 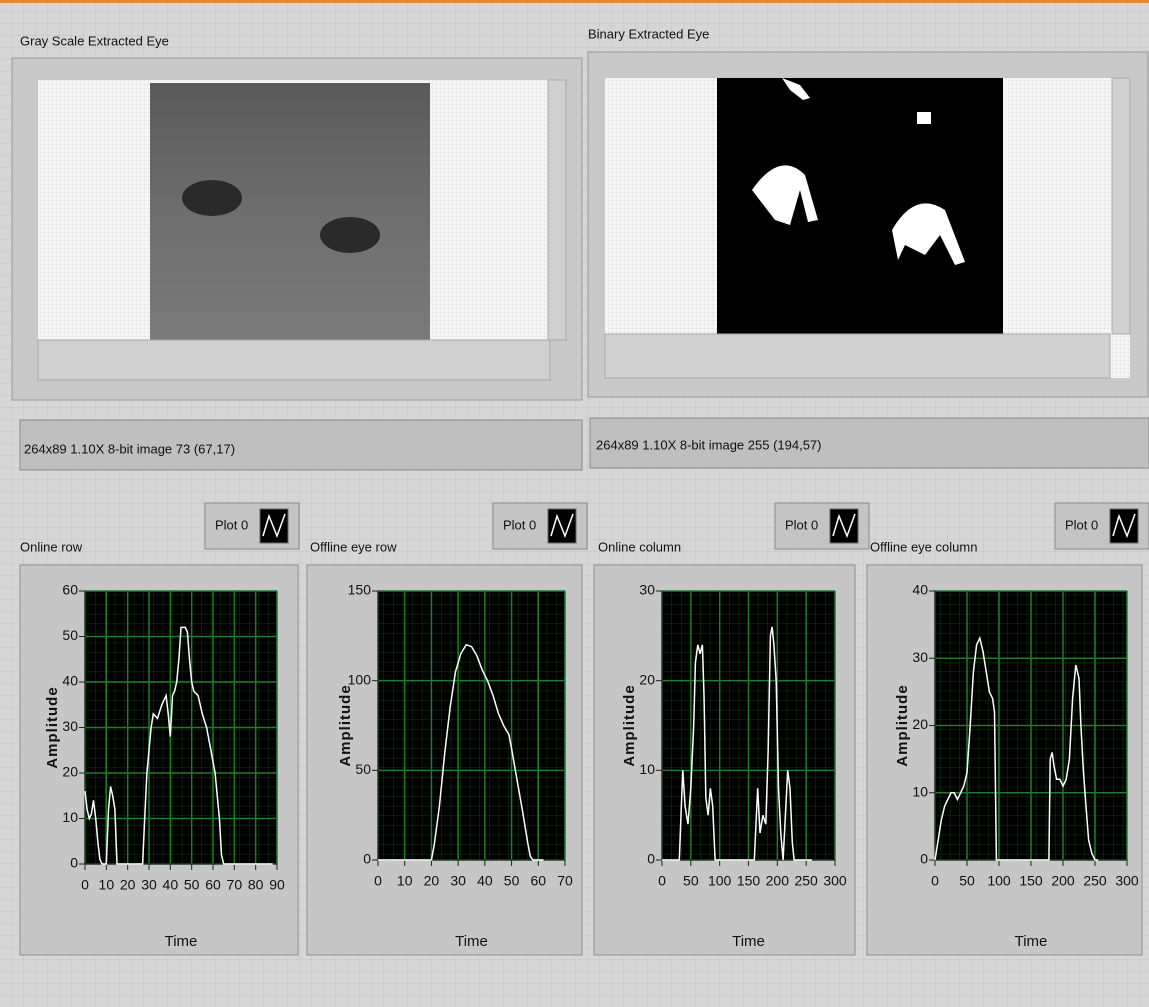 What do you see at coordinates (923, 546) in the screenshot?
I see `chart-title: Offline eye column` at bounding box center [923, 546].